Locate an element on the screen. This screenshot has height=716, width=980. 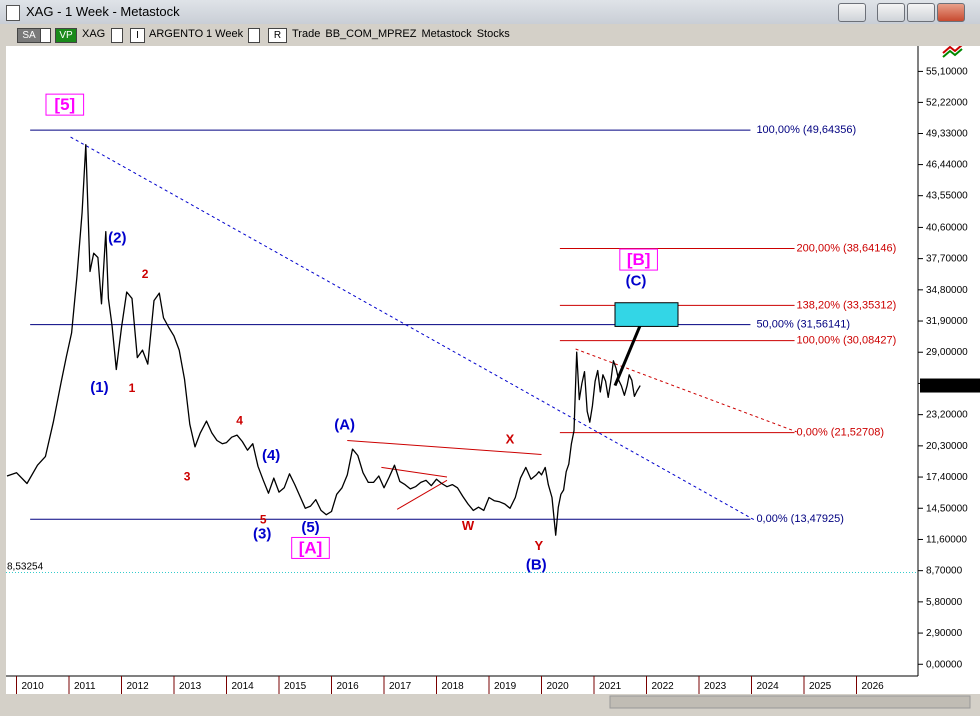
support-line-group: 8,53254 is located at coordinates (462, 567).